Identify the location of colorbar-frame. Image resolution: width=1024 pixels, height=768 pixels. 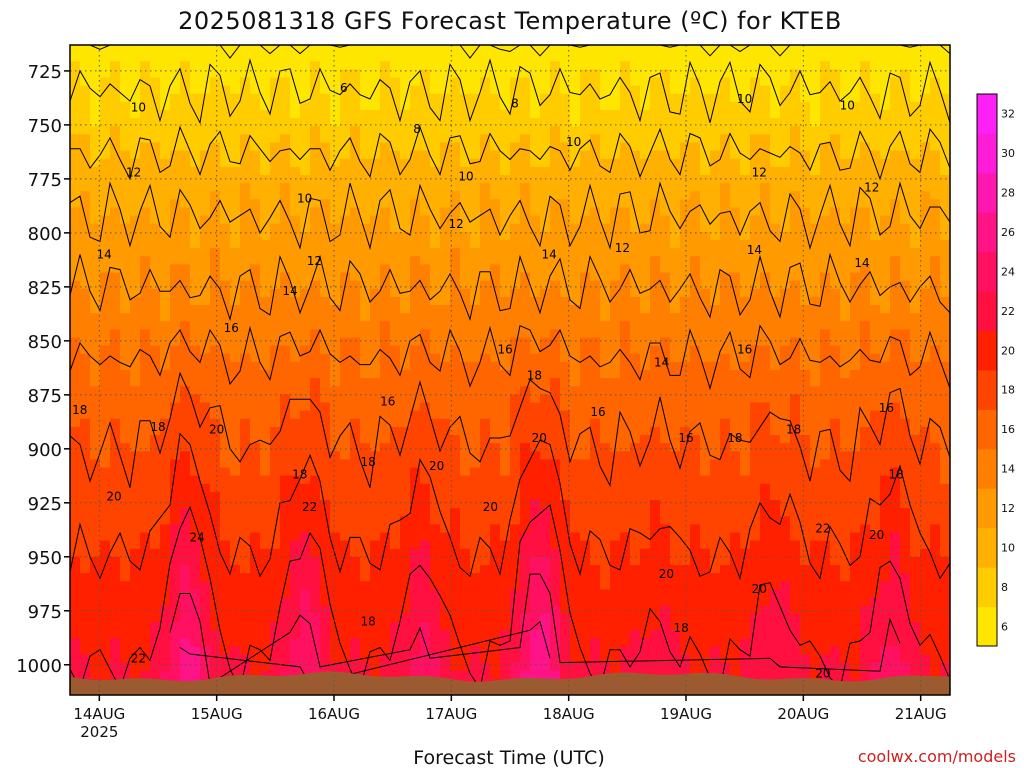
(987, 370).